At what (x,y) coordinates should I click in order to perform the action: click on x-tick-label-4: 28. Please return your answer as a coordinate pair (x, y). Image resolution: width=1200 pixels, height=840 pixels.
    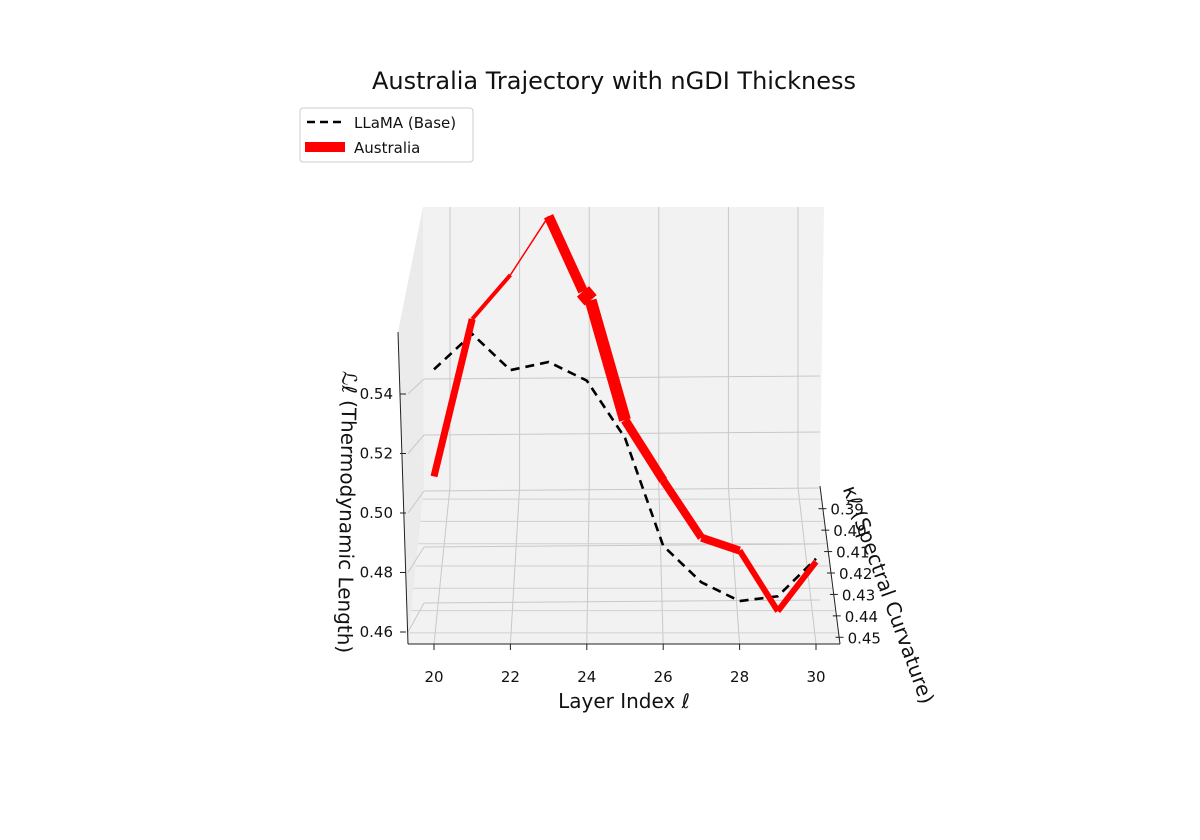
    Looking at the image, I should click on (739, 677).